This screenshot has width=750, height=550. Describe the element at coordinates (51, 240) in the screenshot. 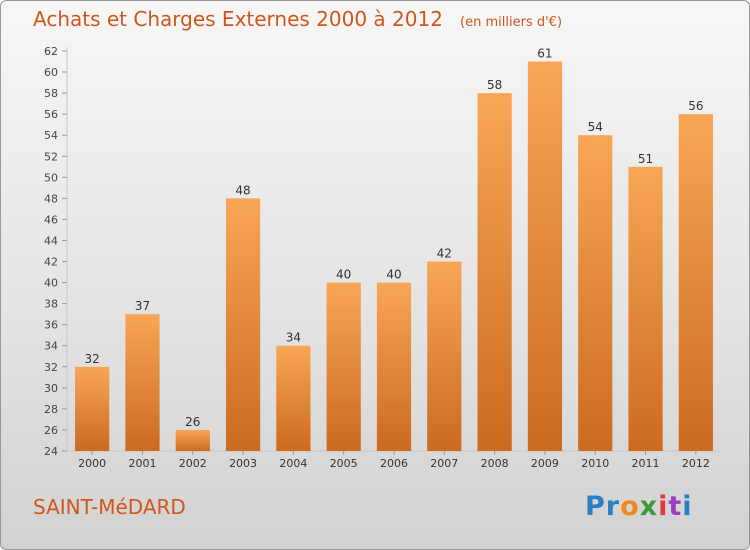

I see `y-tick-label: 44` at that location.